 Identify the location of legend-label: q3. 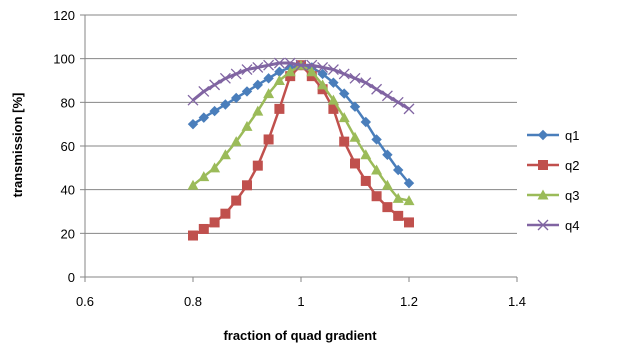
(572, 195).